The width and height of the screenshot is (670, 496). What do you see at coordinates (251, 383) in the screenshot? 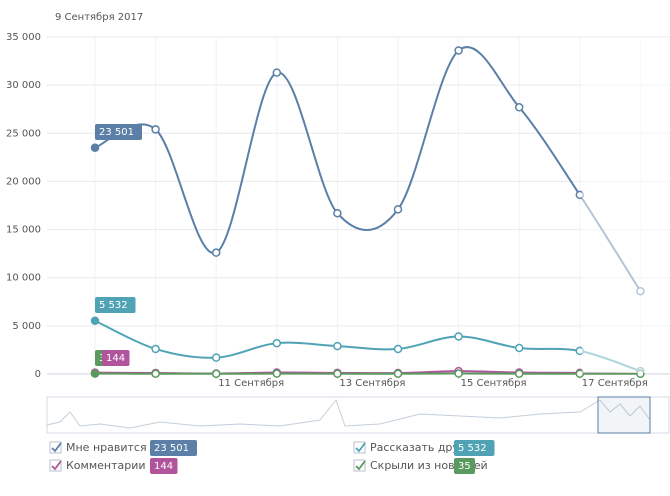
I see `x-tick-label: 11 Сентября` at bounding box center [251, 383].